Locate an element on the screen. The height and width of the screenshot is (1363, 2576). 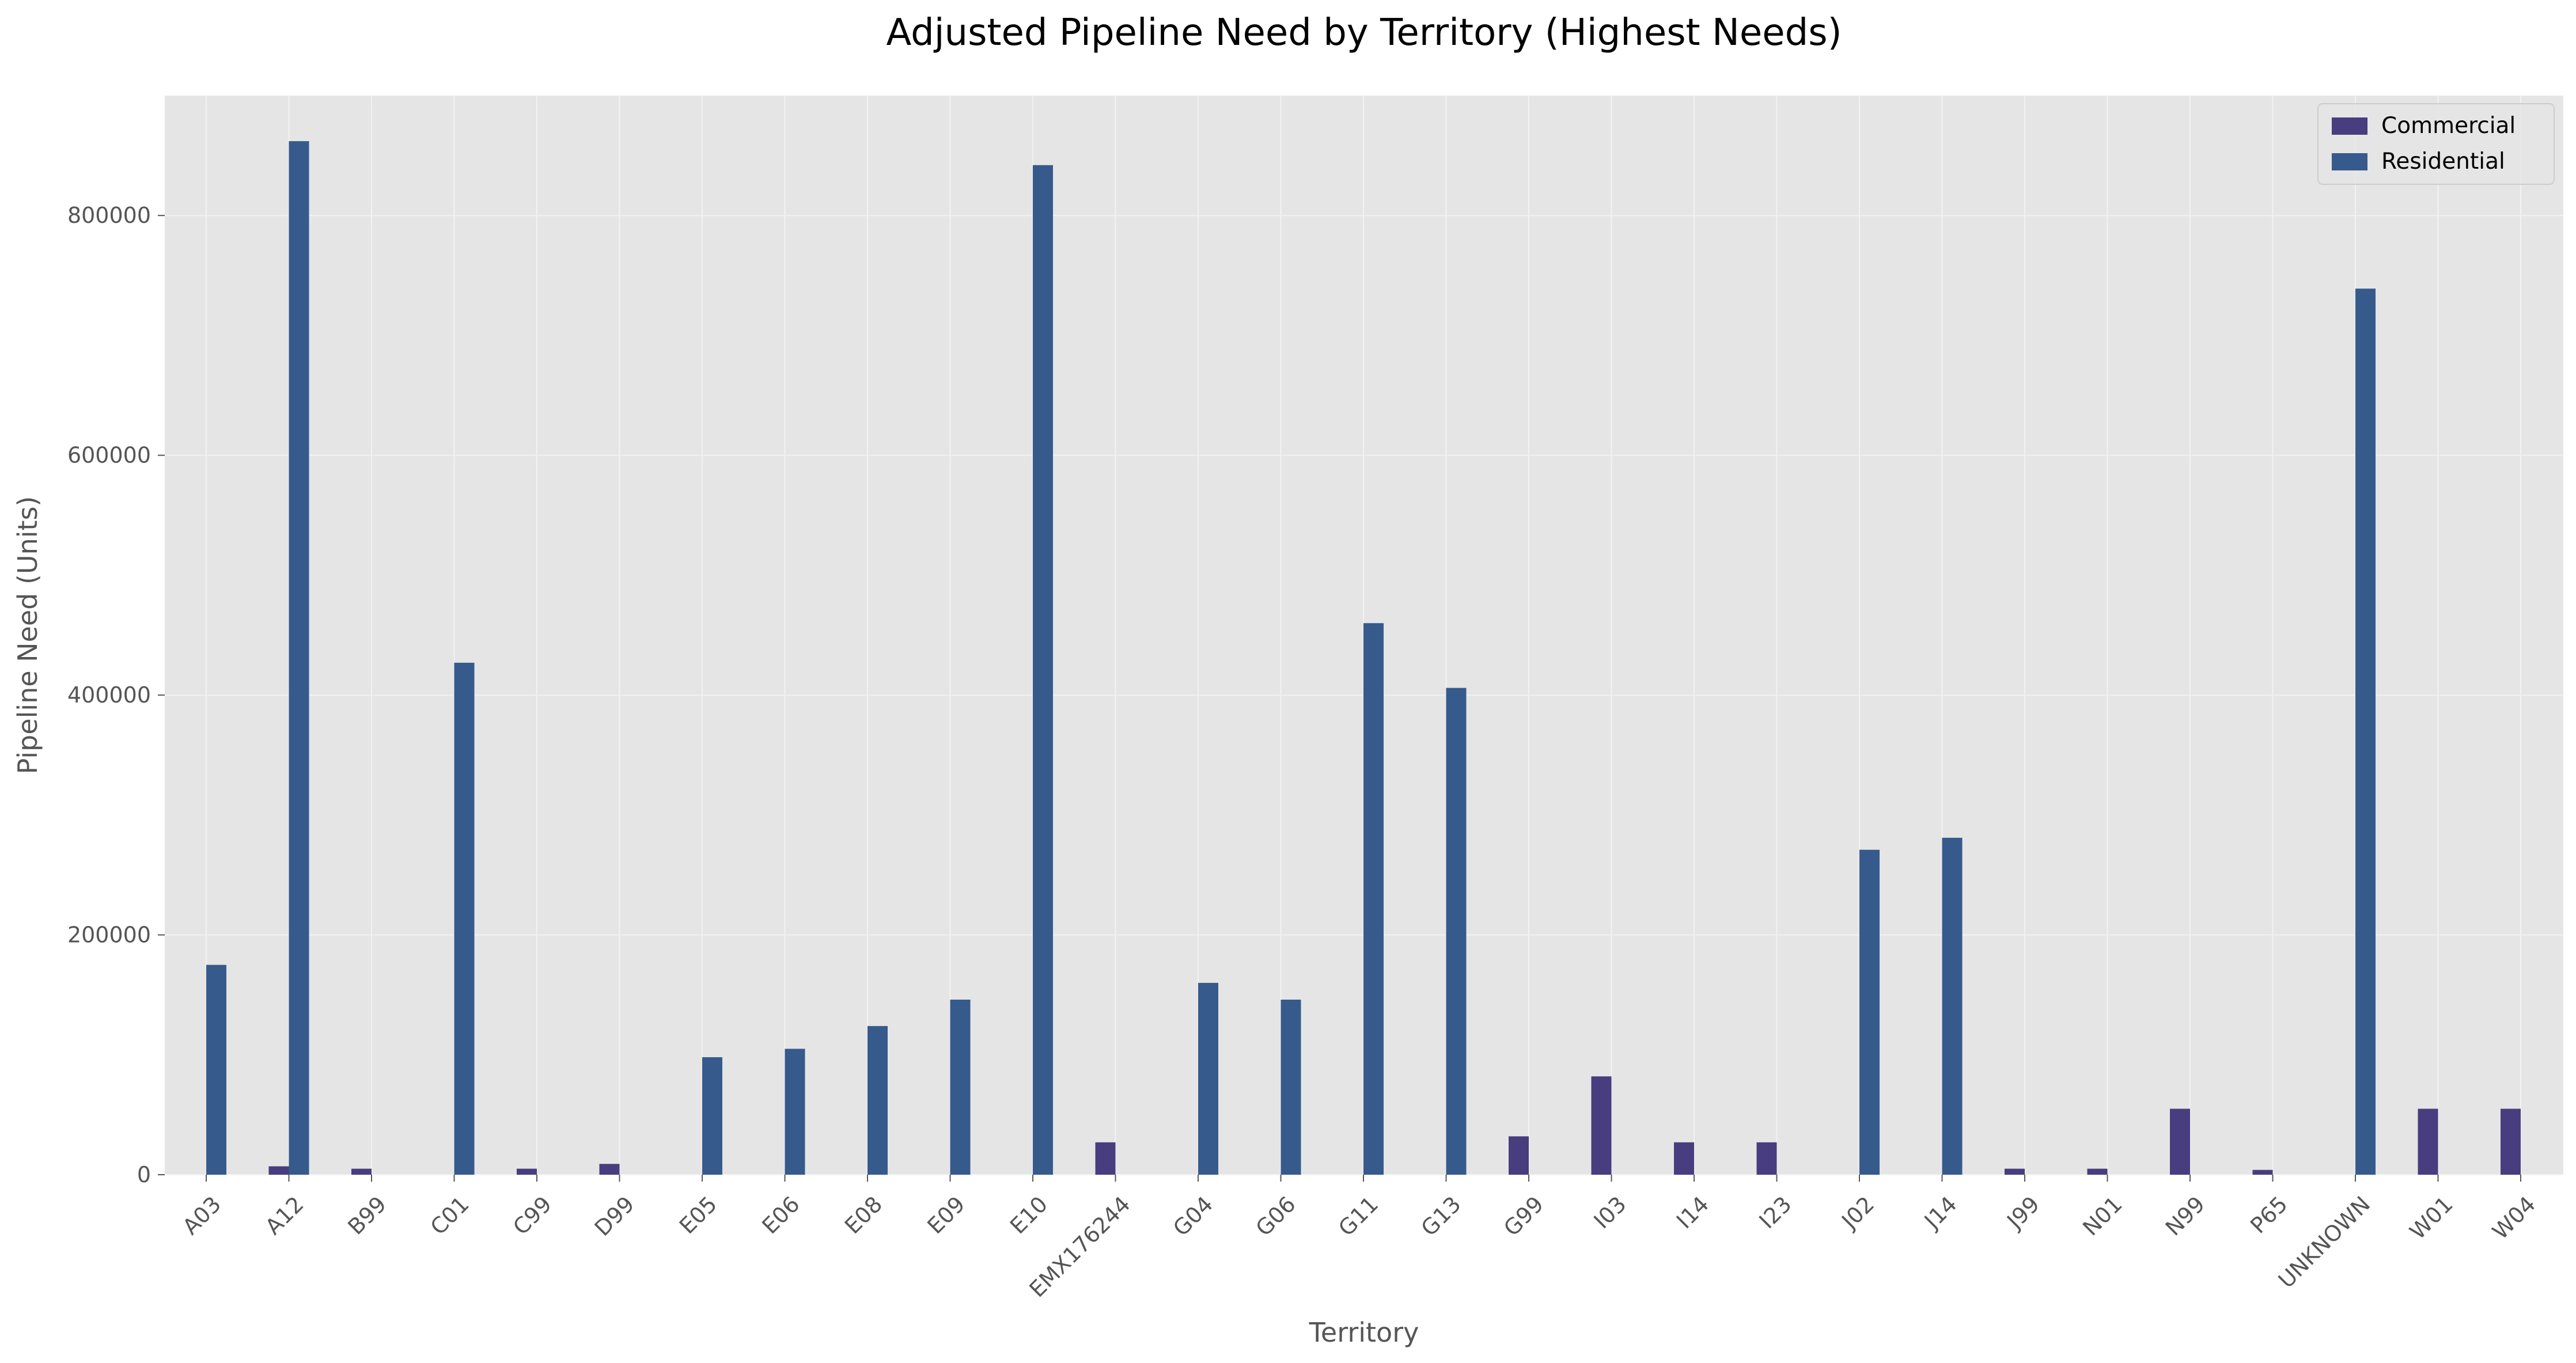
bar-residential-e06 is located at coordinates (795, 1112).